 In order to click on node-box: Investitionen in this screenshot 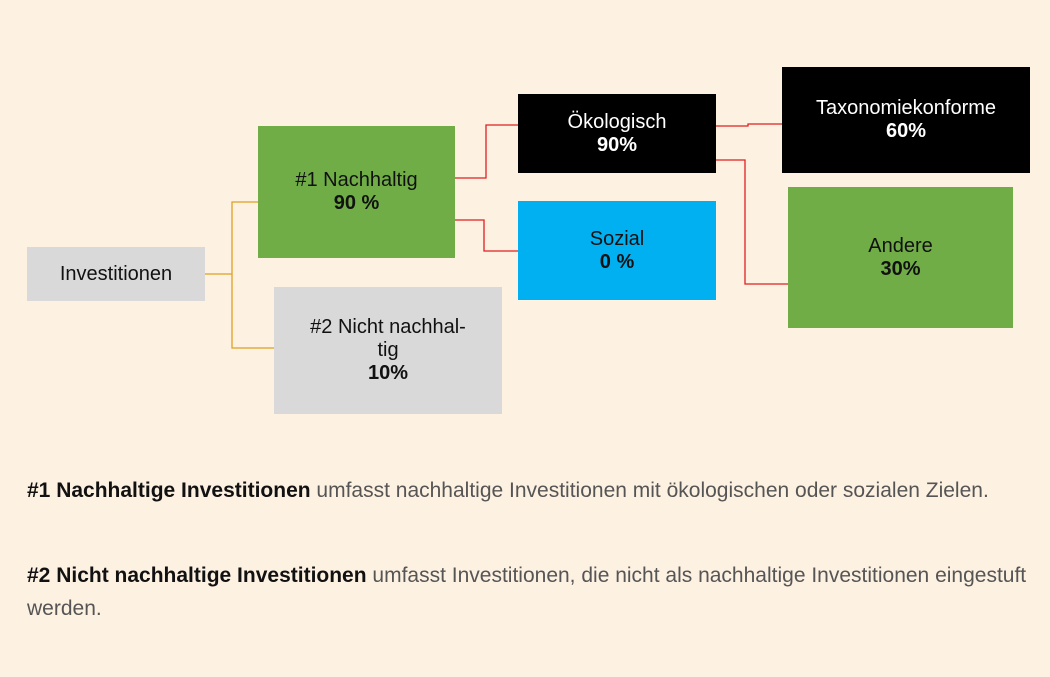, I will do `click(116, 274)`.